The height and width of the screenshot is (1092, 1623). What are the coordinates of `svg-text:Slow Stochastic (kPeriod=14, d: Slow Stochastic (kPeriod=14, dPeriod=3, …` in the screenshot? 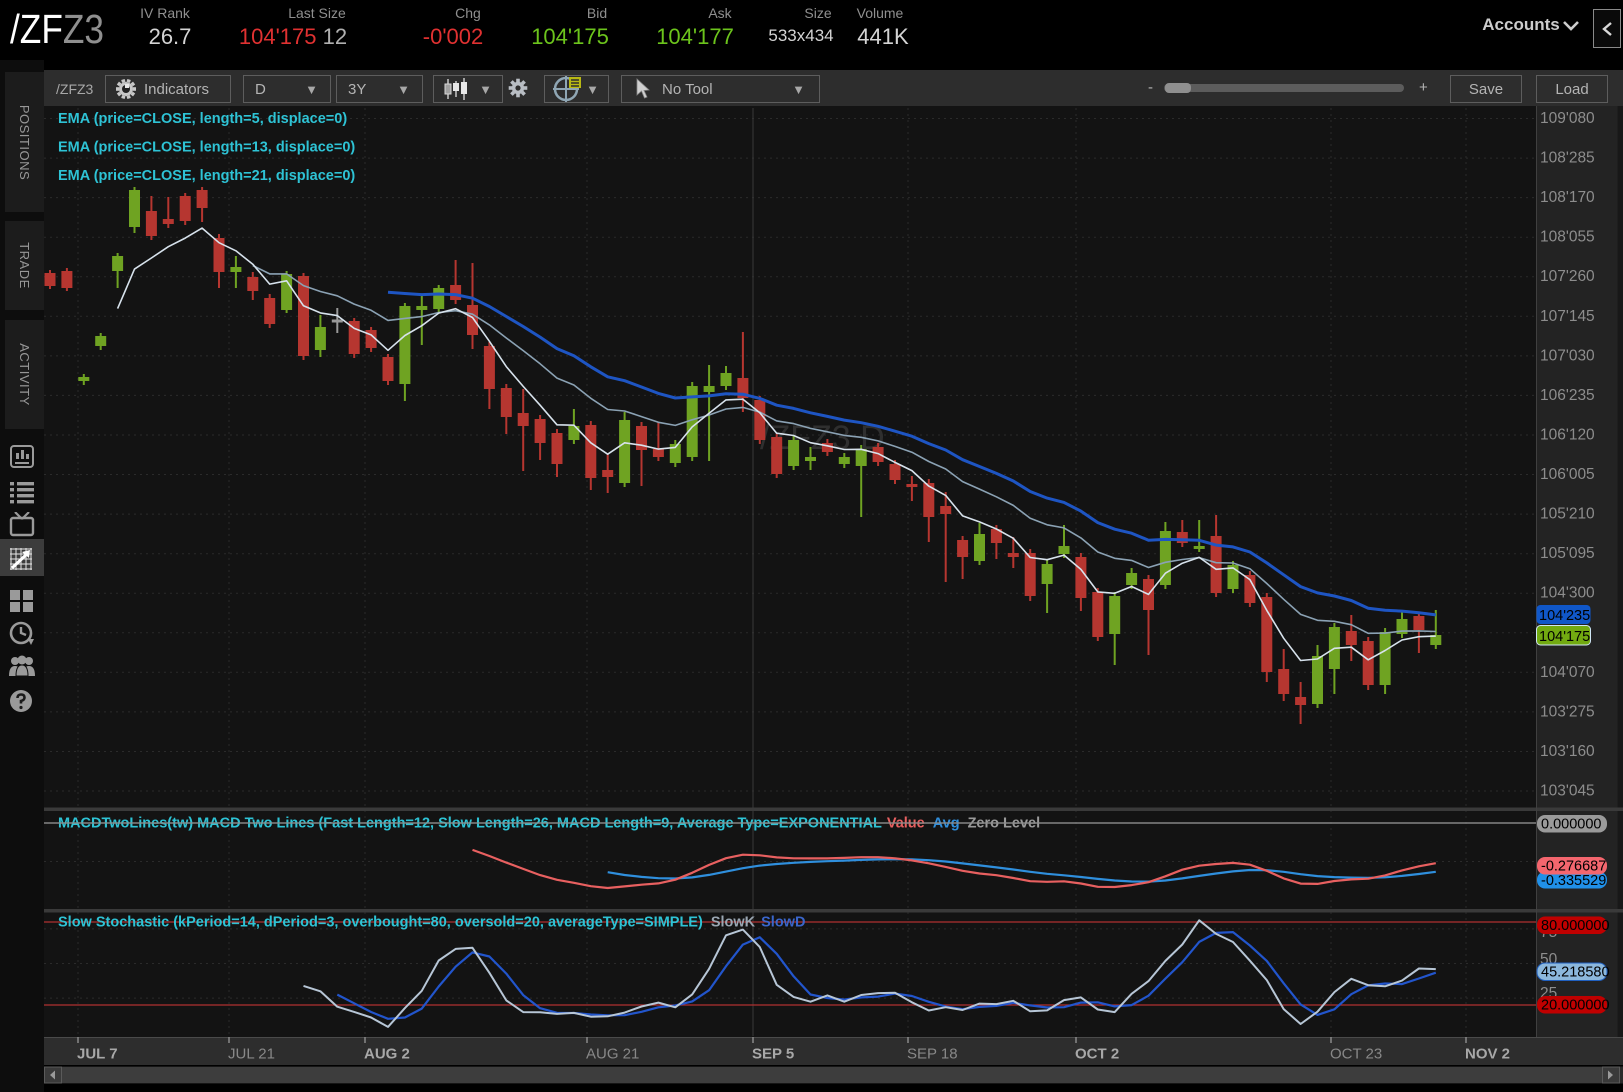 It's located at (431, 923).